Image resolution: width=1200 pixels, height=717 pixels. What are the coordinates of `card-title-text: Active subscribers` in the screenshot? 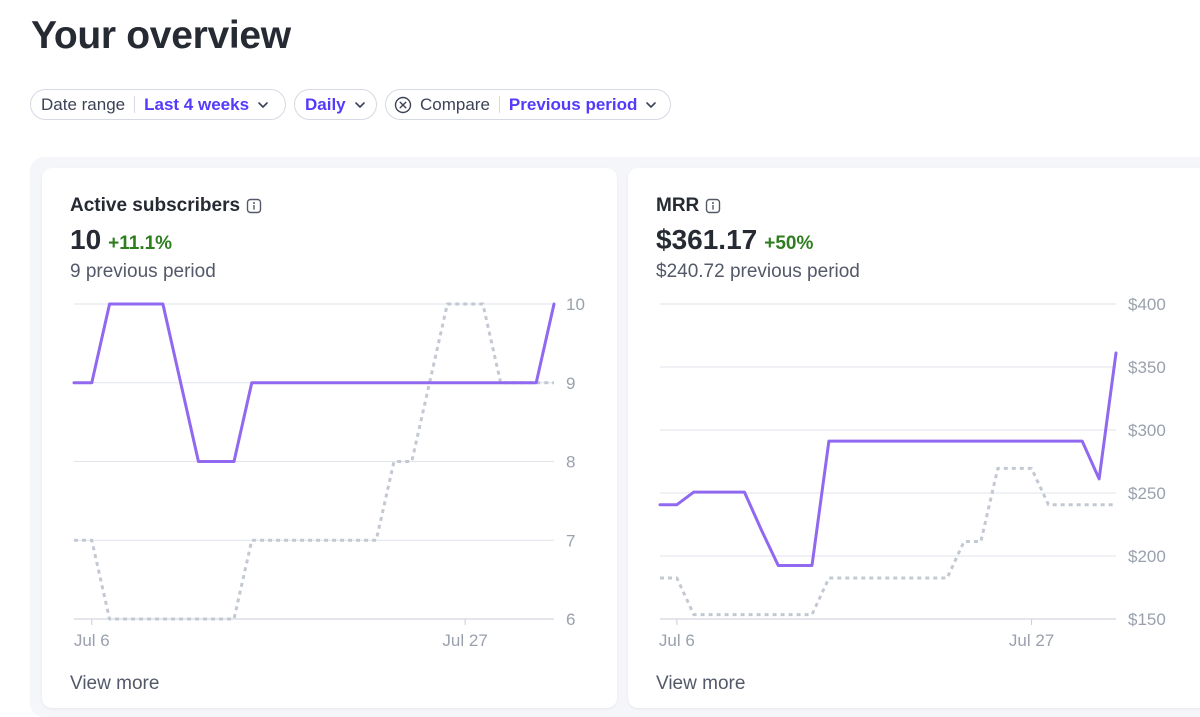 It's located at (155, 205).